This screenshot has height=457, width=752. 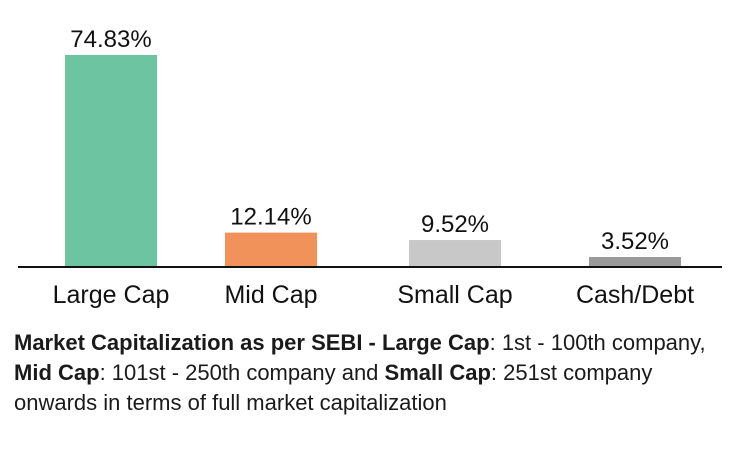 What do you see at coordinates (110, 39) in the screenshot?
I see `value-label-large-cap: 74.83%` at bounding box center [110, 39].